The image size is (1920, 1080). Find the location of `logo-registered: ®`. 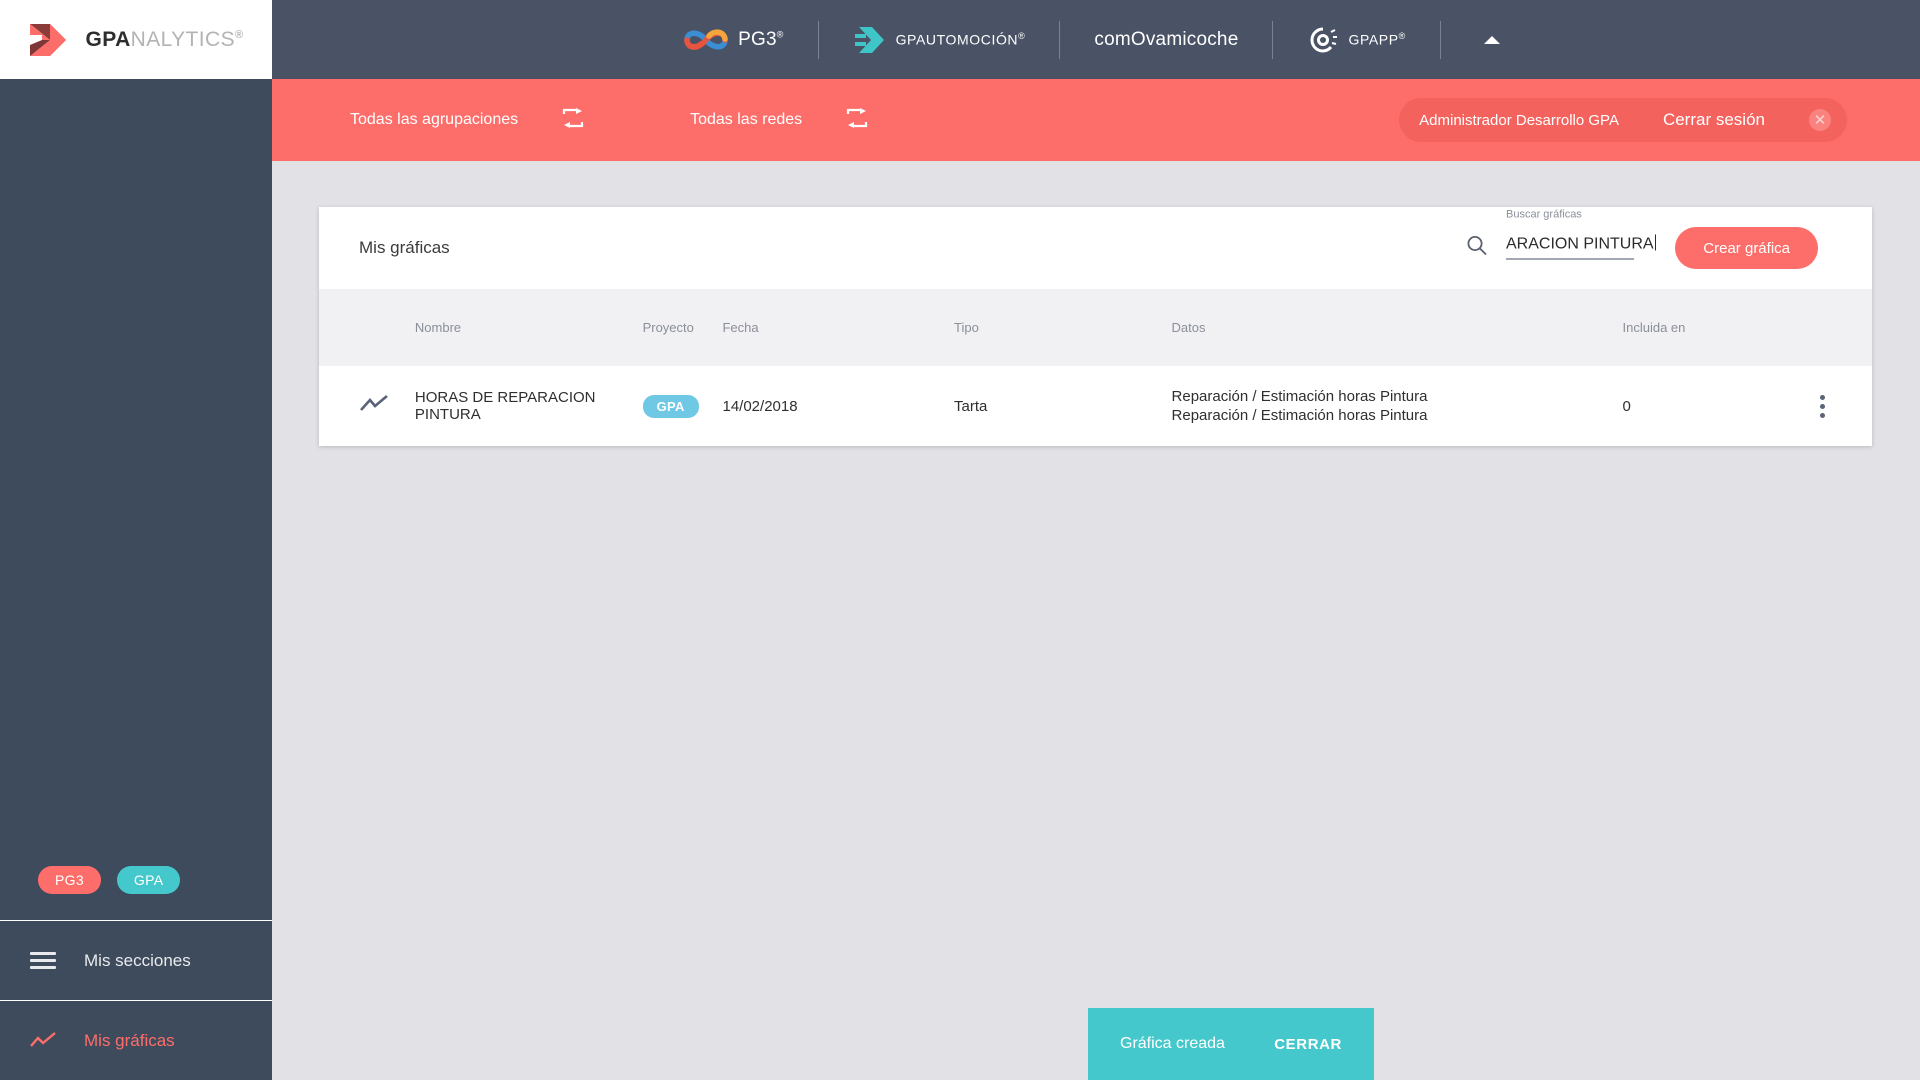

logo-registered: ® is located at coordinates (239, 34).